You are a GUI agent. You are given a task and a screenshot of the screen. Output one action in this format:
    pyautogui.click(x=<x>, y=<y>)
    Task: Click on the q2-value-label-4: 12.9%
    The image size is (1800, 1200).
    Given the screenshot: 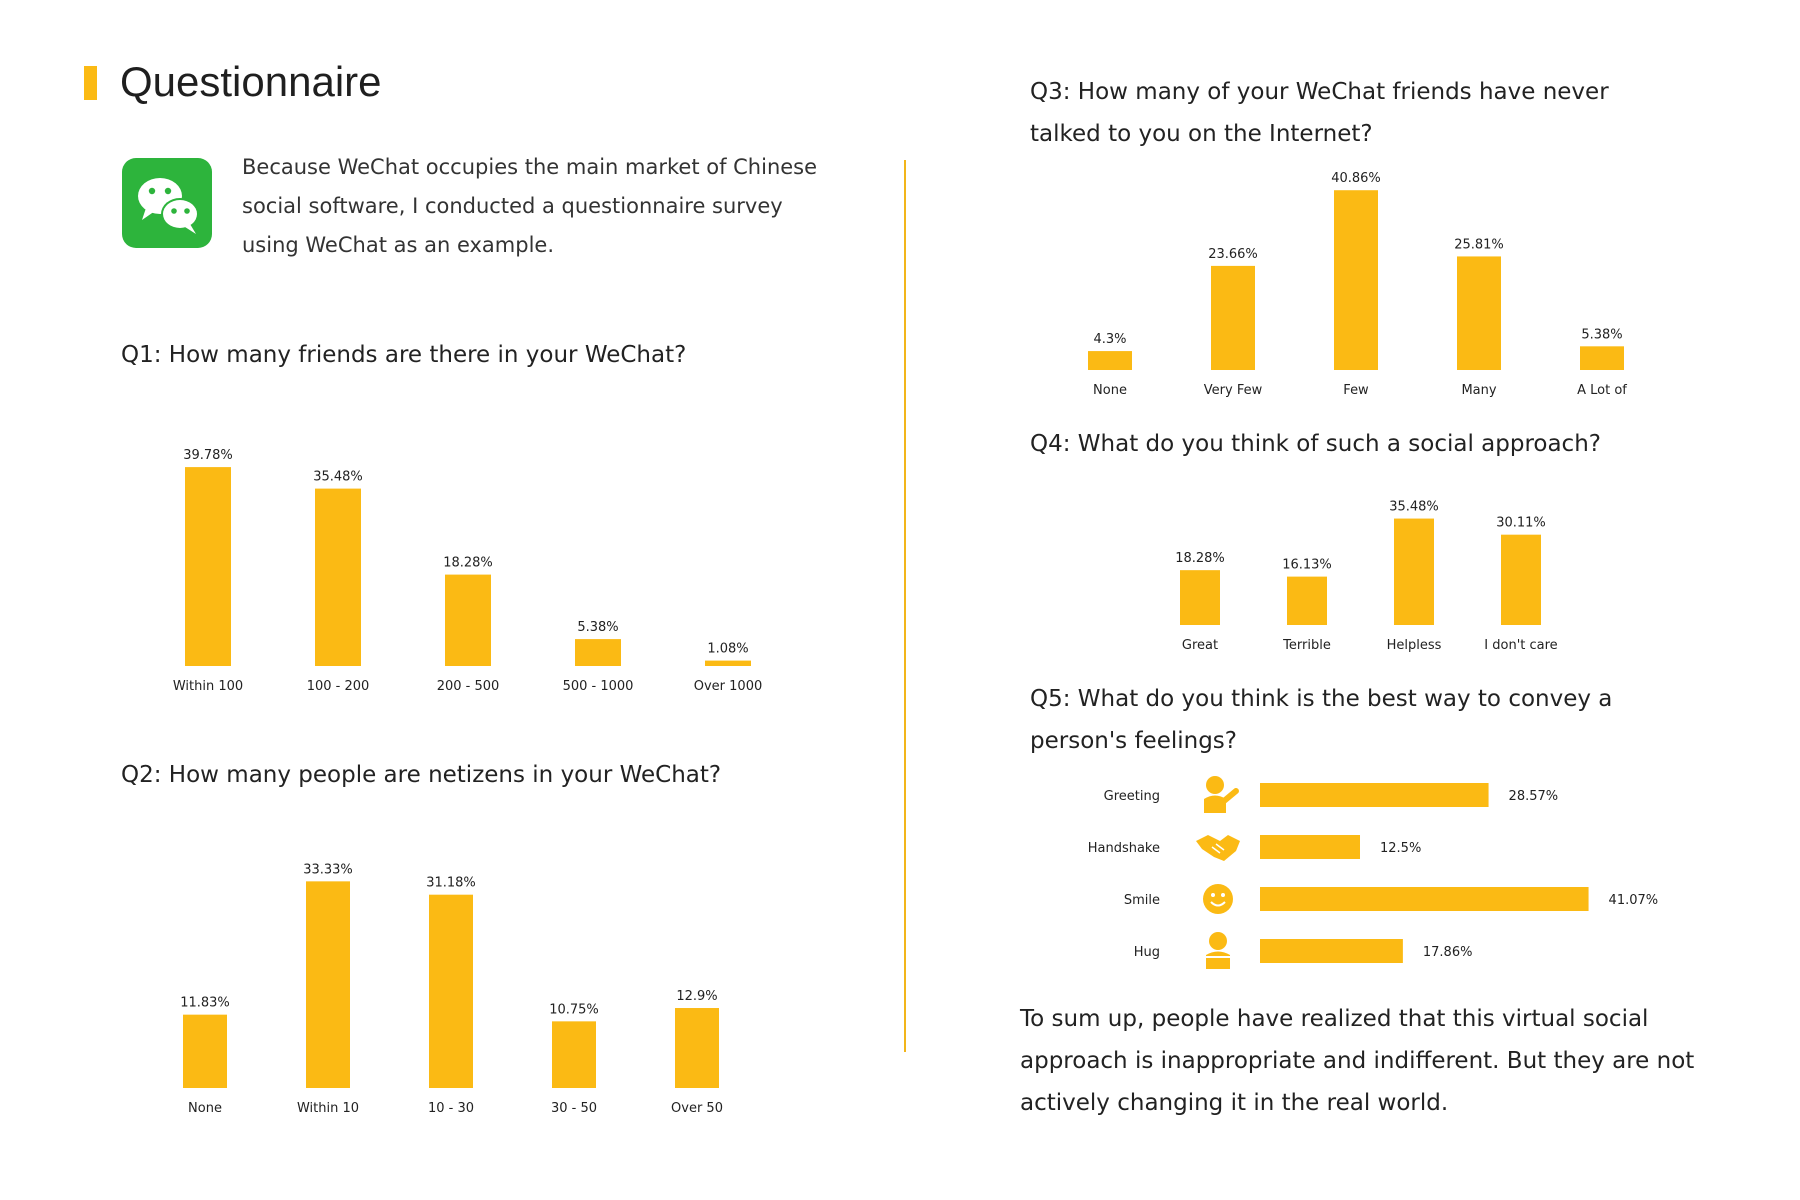 What is the action you would take?
    pyautogui.click(x=696, y=996)
    